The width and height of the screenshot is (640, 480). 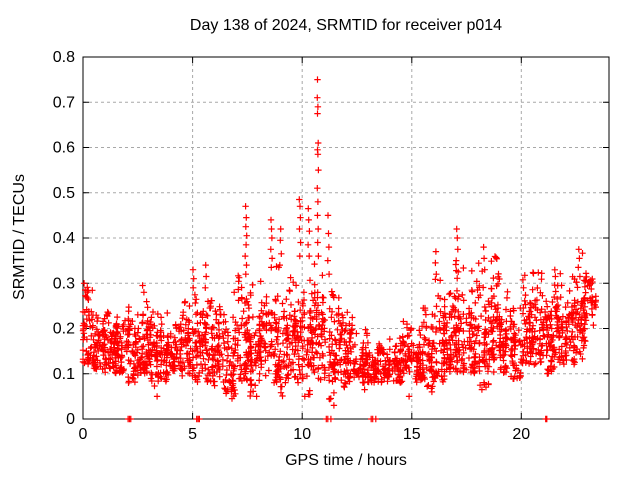 I want to click on y-tick-label: 0.4, so click(x=64, y=238).